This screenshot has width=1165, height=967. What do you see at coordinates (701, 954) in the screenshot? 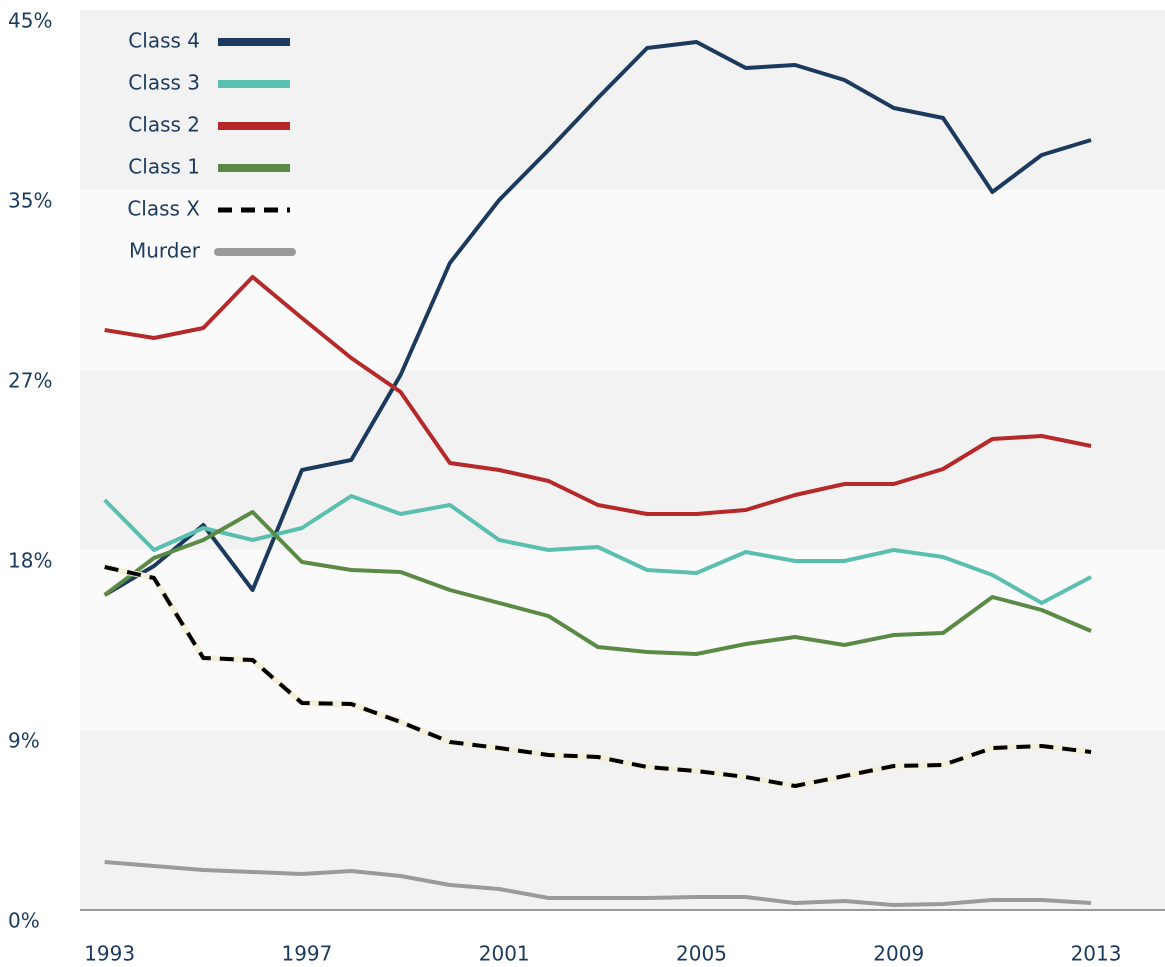
I see `x-tick-label: 2005` at bounding box center [701, 954].